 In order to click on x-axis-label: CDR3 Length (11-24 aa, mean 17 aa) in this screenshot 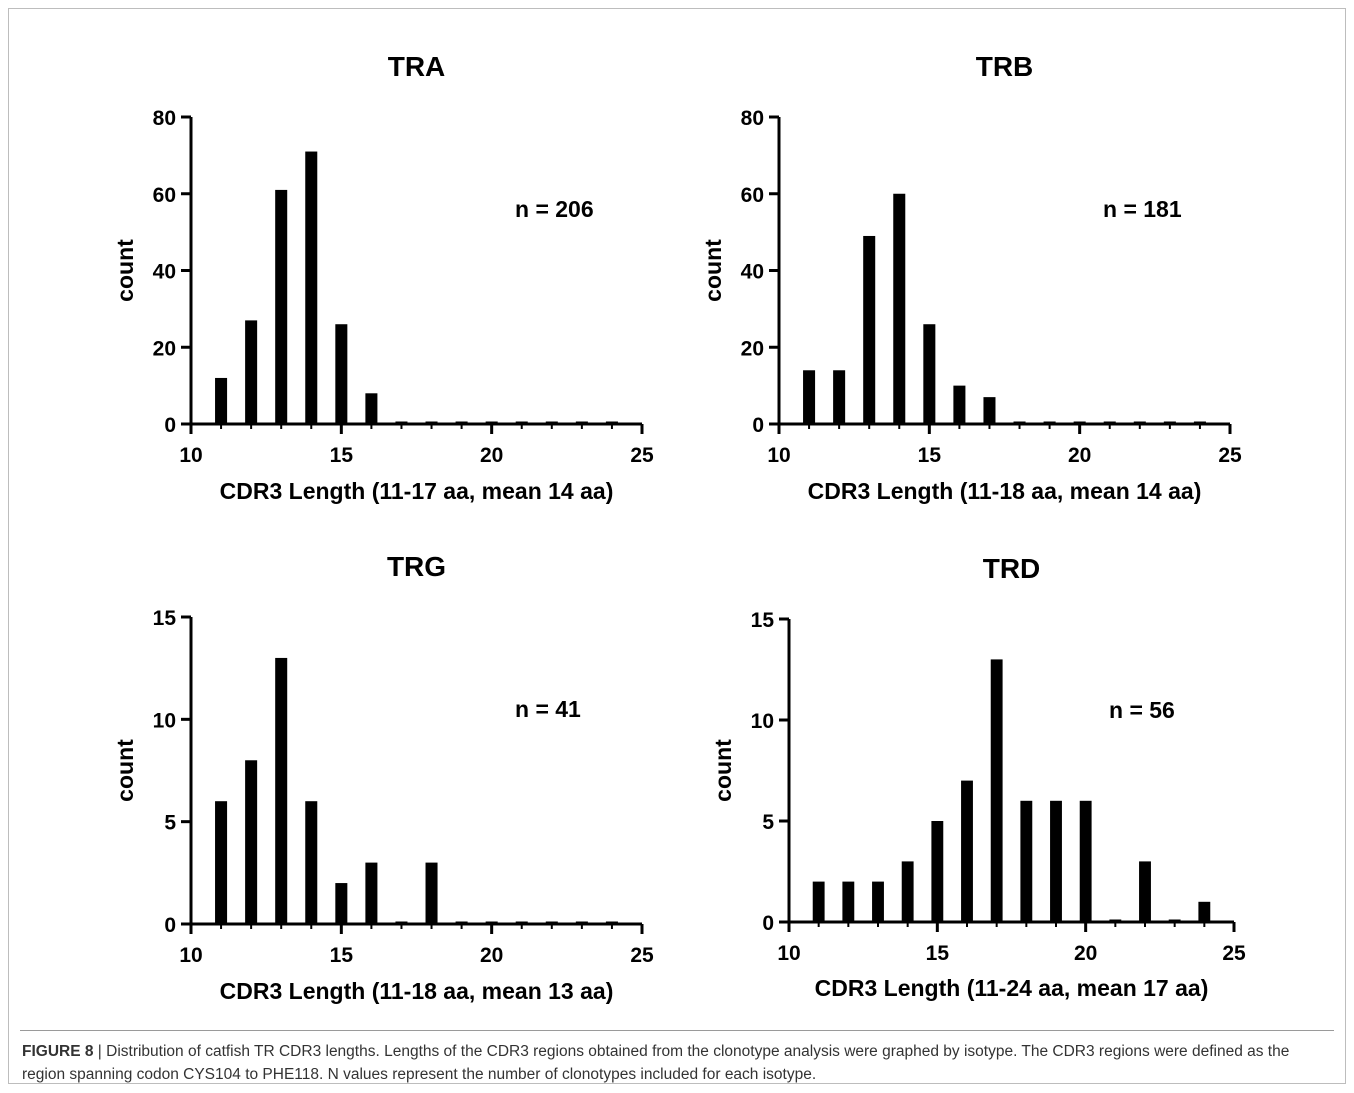, I will do `click(1012, 988)`.